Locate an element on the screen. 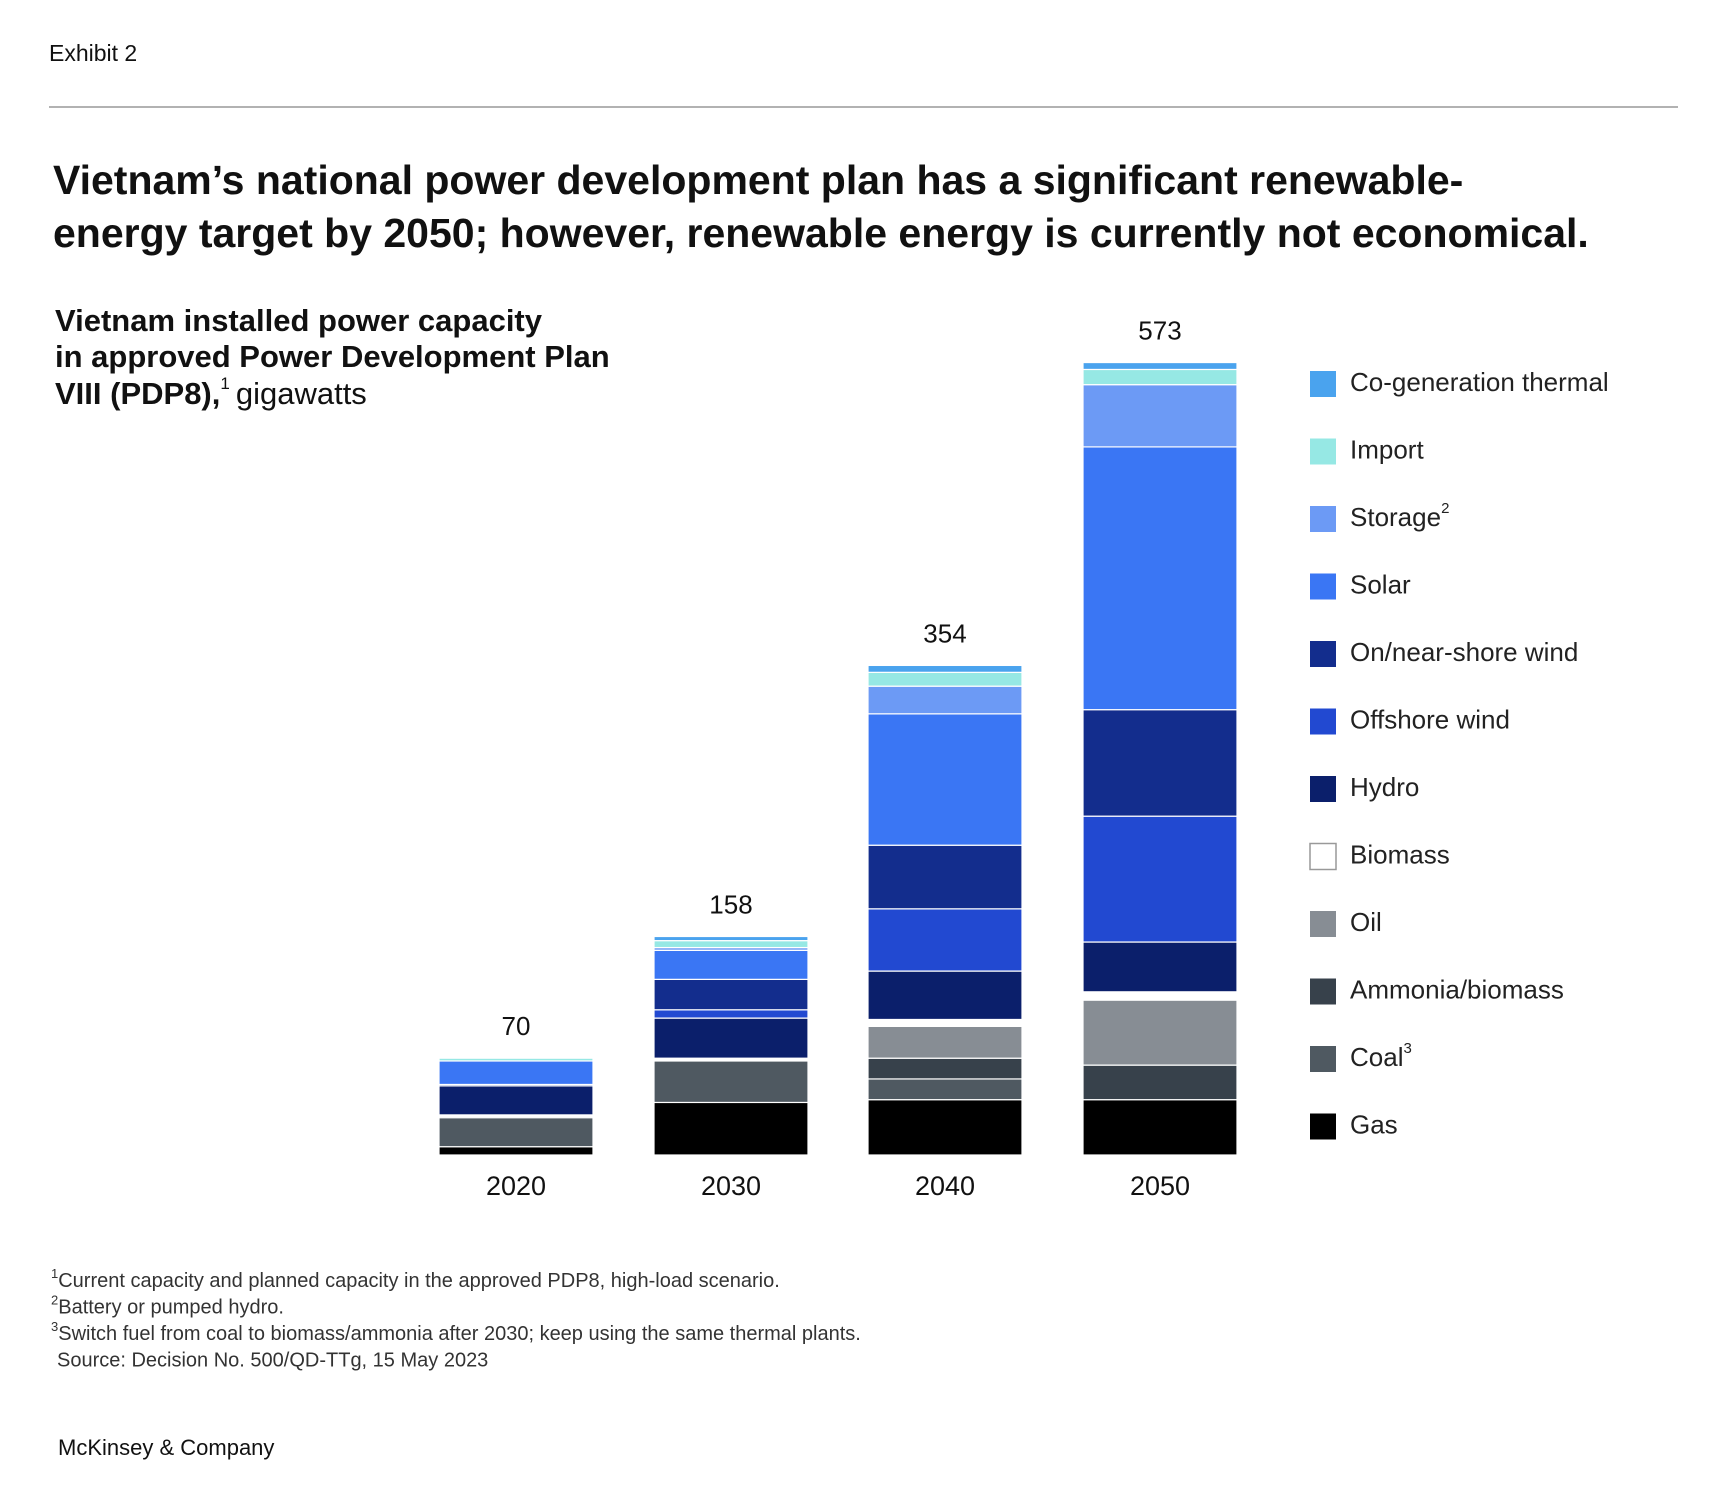 The height and width of the screenshot is (1494, 1712). chart-subtitle: Vietnam installed power capacity is located at coordinates (299, 320).